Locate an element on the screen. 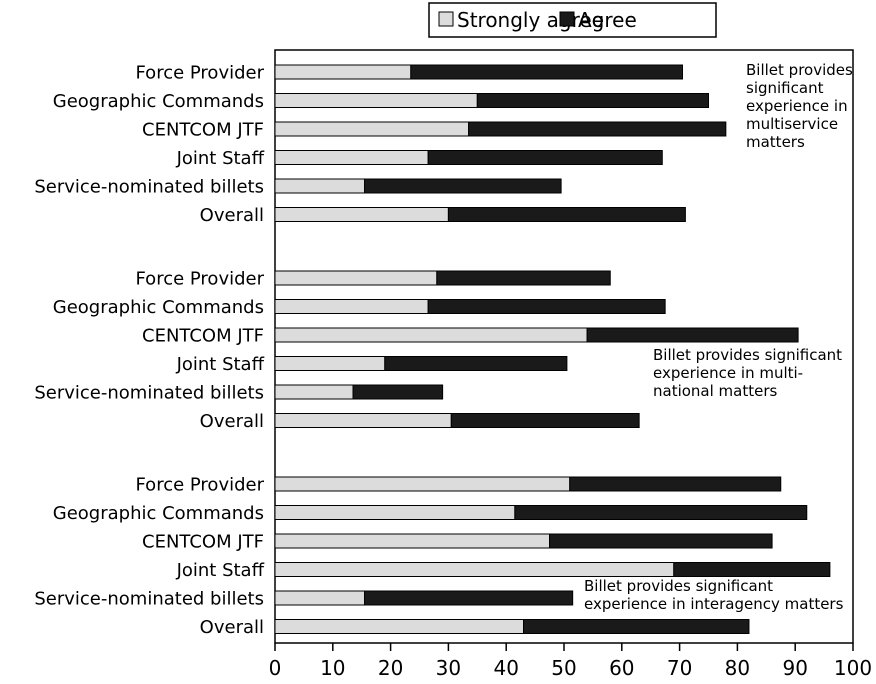 The image size is (876, 684). legend-label: Strongly agree is located at coordinates (530, 20).